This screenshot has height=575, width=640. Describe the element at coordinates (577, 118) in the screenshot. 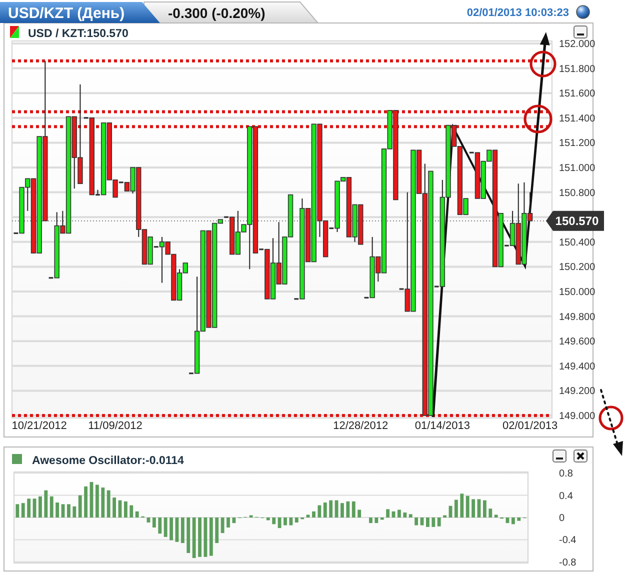

I see `y-tick-label: 151.400` at that location.